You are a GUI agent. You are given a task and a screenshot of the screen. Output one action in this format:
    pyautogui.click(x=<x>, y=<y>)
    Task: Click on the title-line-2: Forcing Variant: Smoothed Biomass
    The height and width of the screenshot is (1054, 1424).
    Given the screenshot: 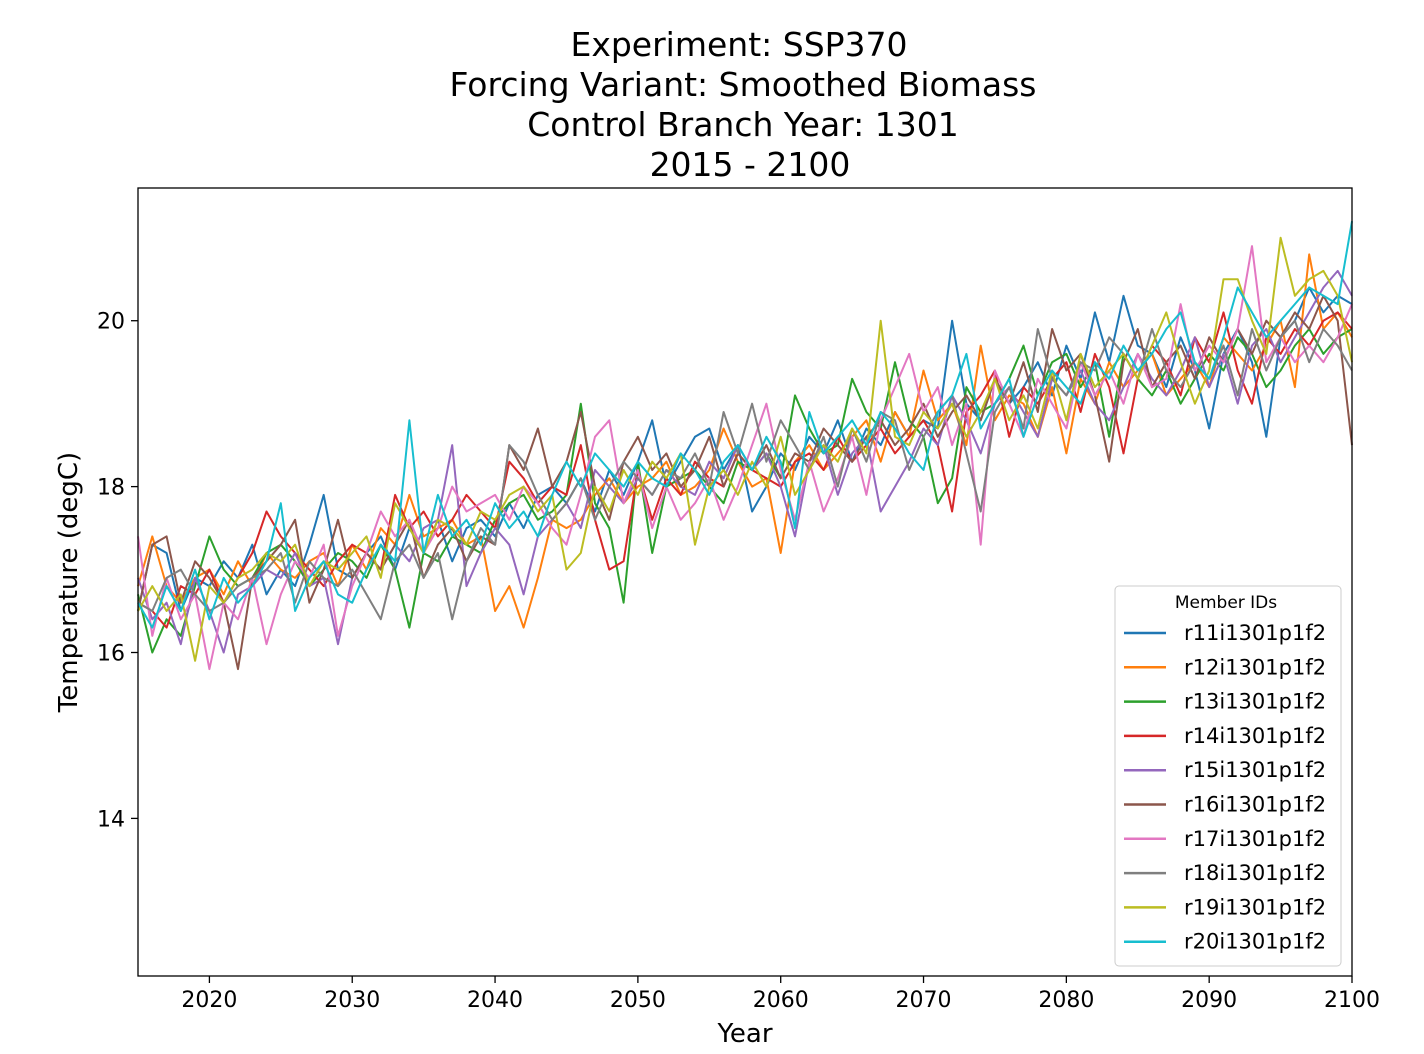 What is the action you would take?
    pyautogui.click(x=743, y=84)
    